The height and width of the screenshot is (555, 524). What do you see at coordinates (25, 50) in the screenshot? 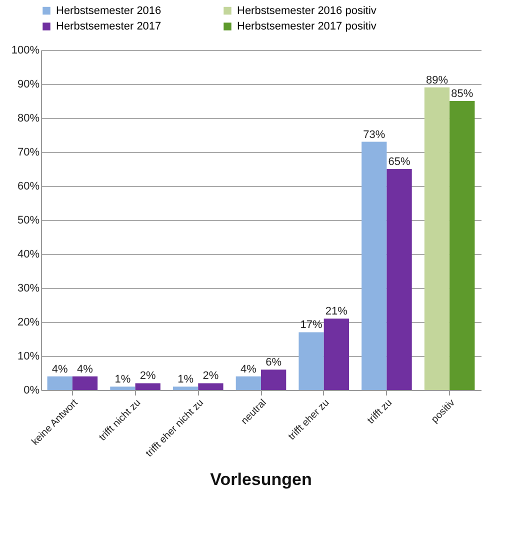
I see `y-tick-label: 100%` at bounding box center [25, 50].